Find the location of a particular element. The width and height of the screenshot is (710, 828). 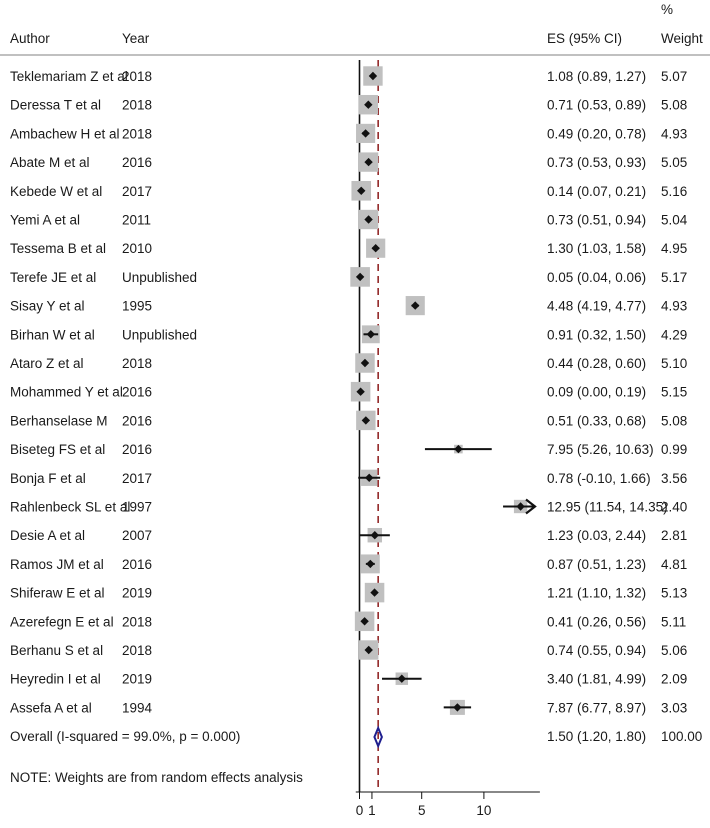

x-tick-label: 10 is located at coordinates (483, 810).